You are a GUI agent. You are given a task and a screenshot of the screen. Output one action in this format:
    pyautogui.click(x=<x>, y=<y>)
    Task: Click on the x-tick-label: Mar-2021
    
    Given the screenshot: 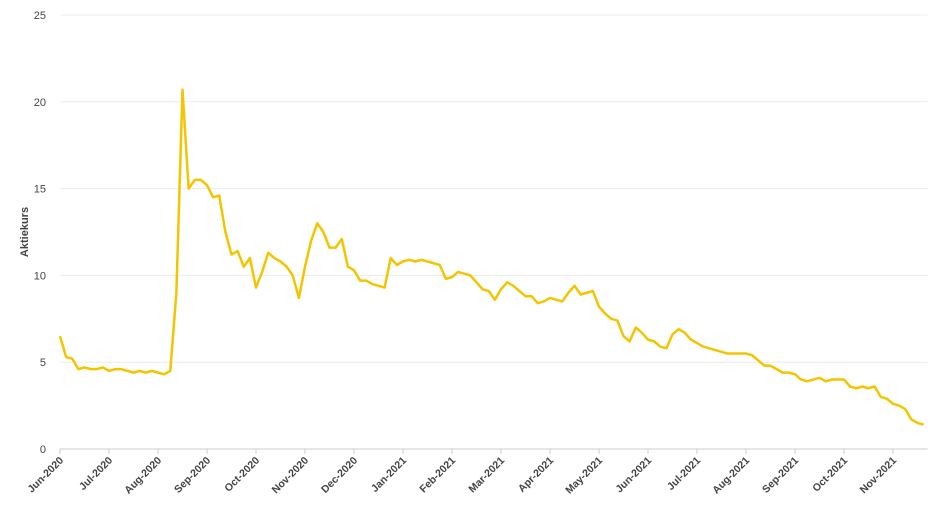 What is the action you would take?
    pyautogui.click(x=486, y=475)
    